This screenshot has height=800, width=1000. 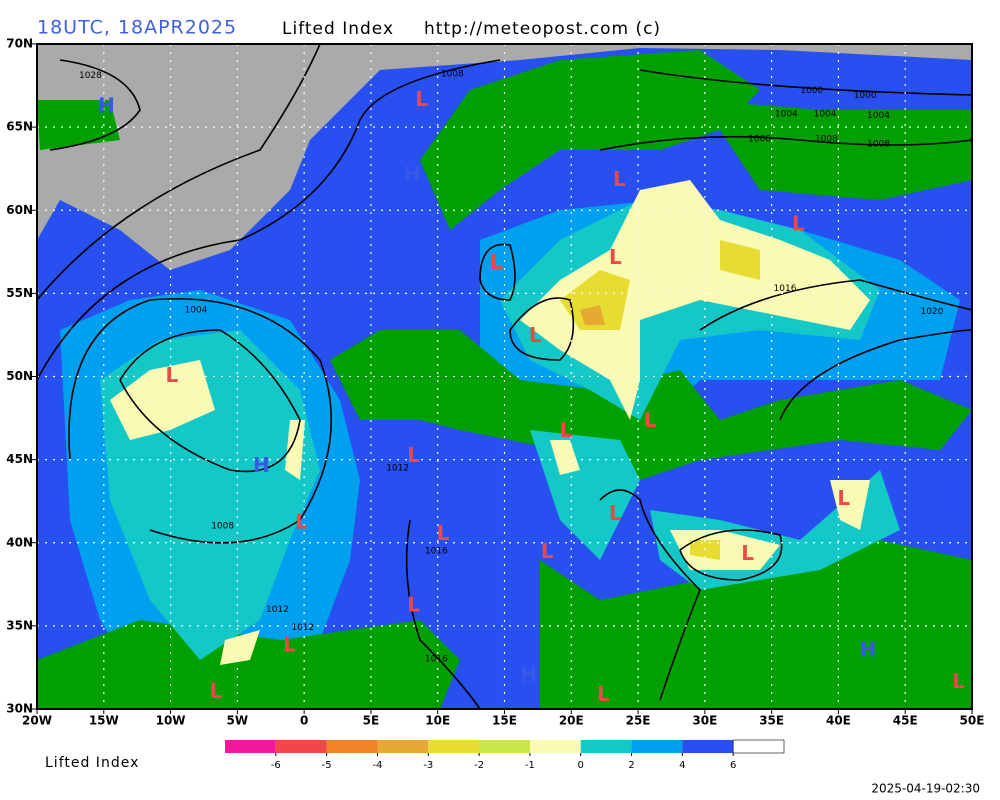 What do you see at coordinates (704, 721) in the screenshot?
I see `lon-tick-label: 30E` at bounding box center [704, 721].